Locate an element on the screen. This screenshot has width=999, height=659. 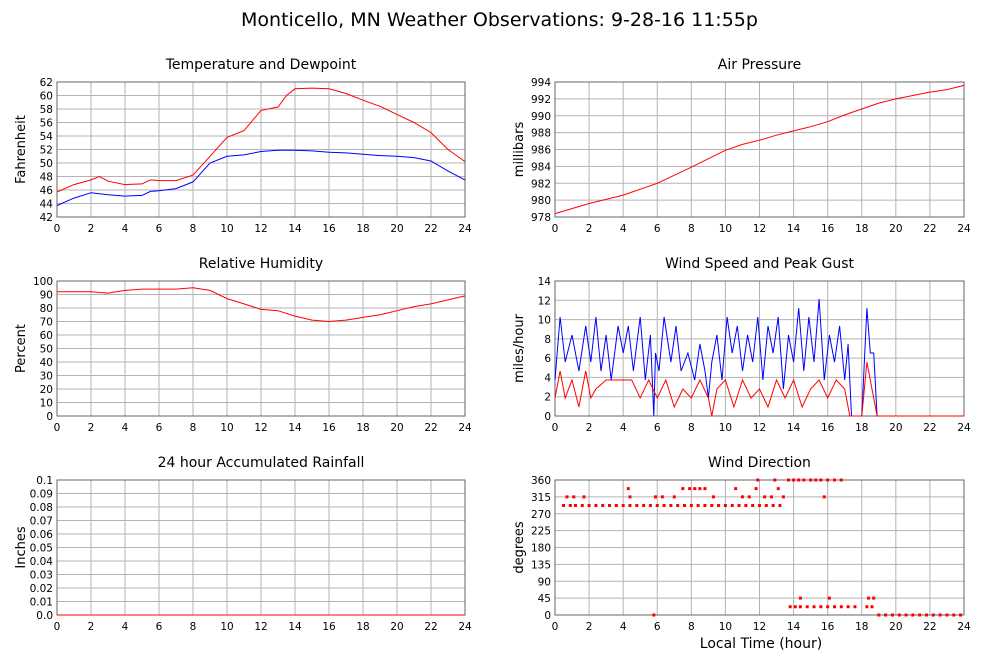
rain-xtick-label: 6 is located at coordinates (159, 627).